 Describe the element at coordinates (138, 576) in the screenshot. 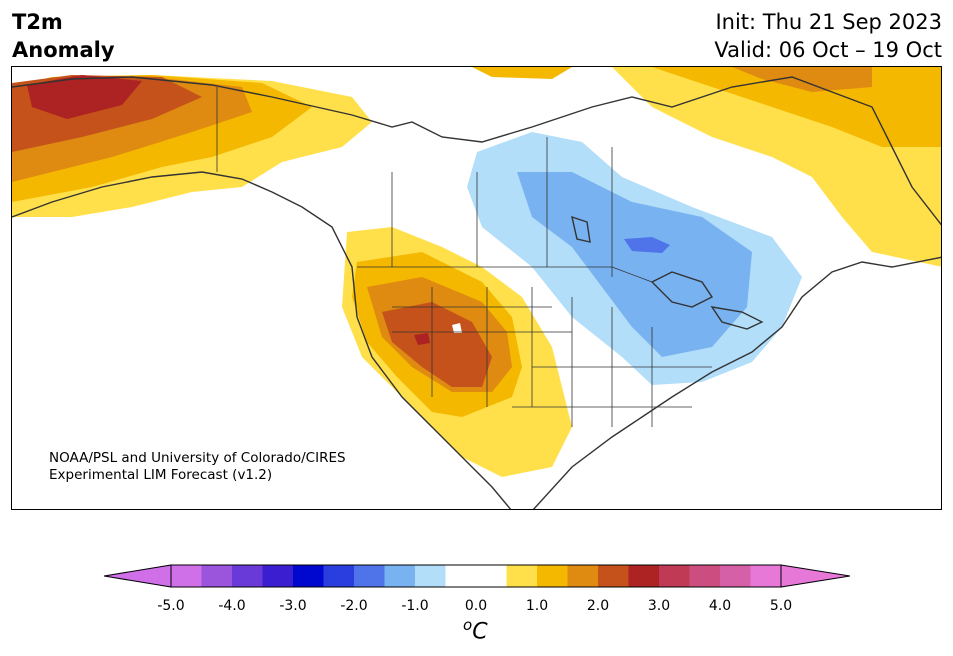

I see `colorbar-min-extension` at that location.